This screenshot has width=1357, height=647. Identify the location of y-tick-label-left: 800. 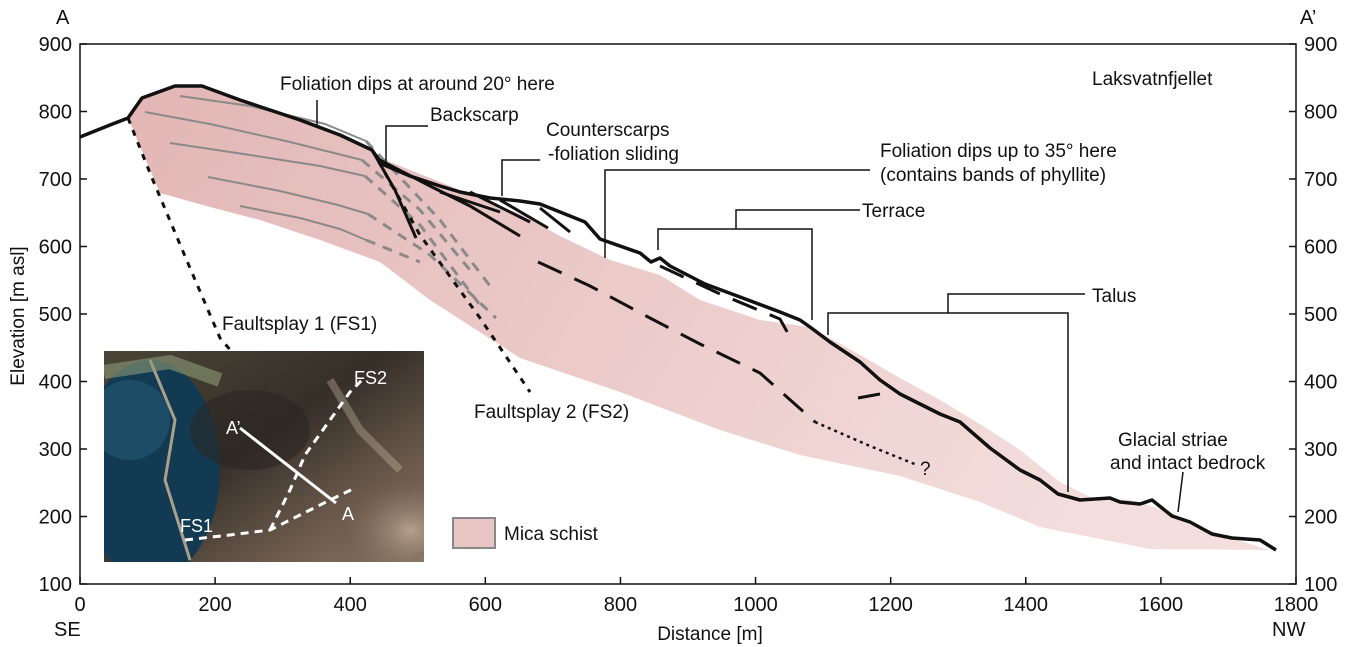
(55, 113).